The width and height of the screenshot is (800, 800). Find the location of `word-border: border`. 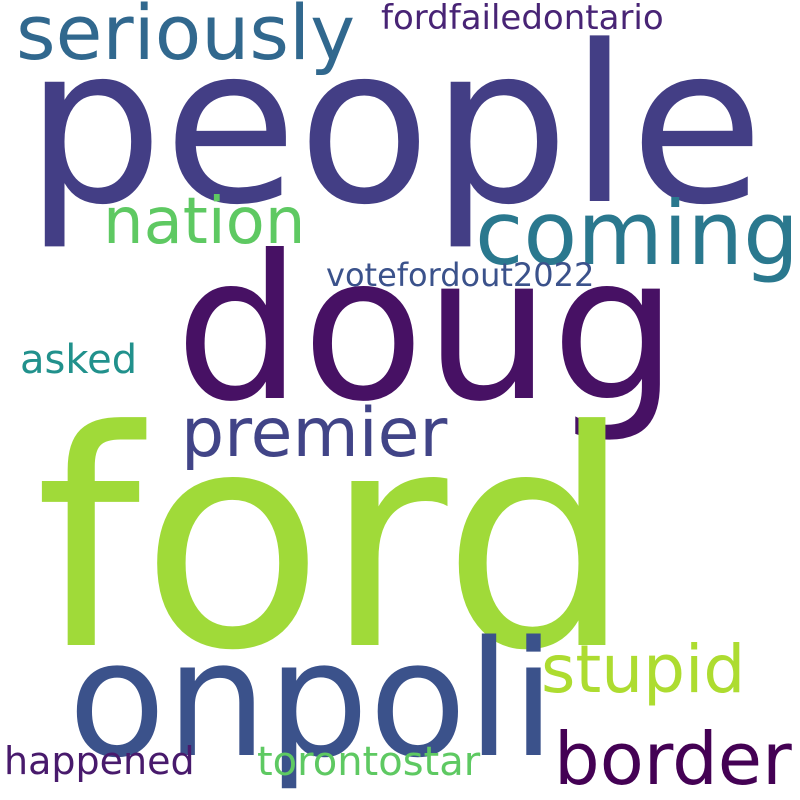

word-border: border is located at coordinates (673, 758).